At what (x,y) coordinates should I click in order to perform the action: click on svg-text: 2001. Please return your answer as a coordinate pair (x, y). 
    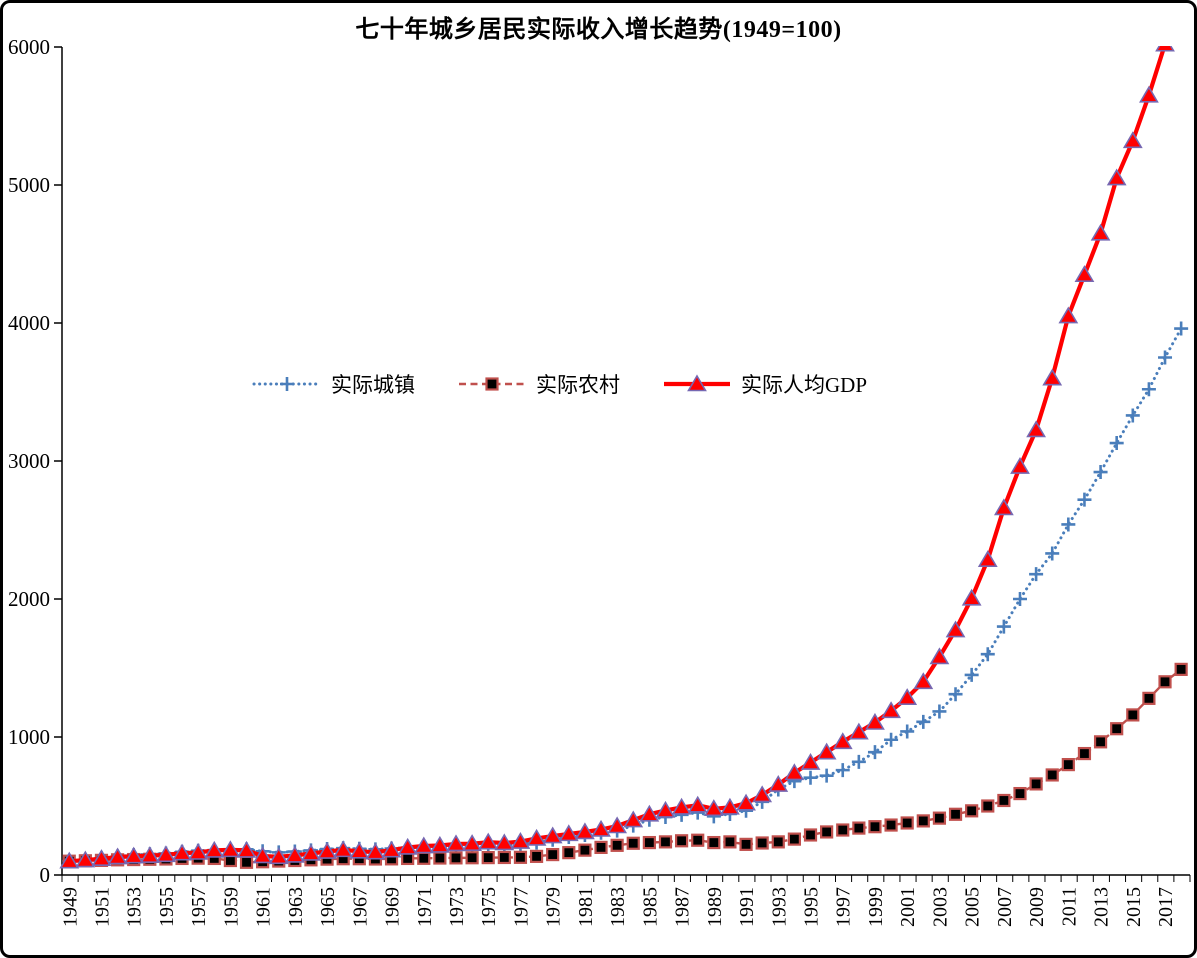
    Looking at the image, I should click on (908, 907).